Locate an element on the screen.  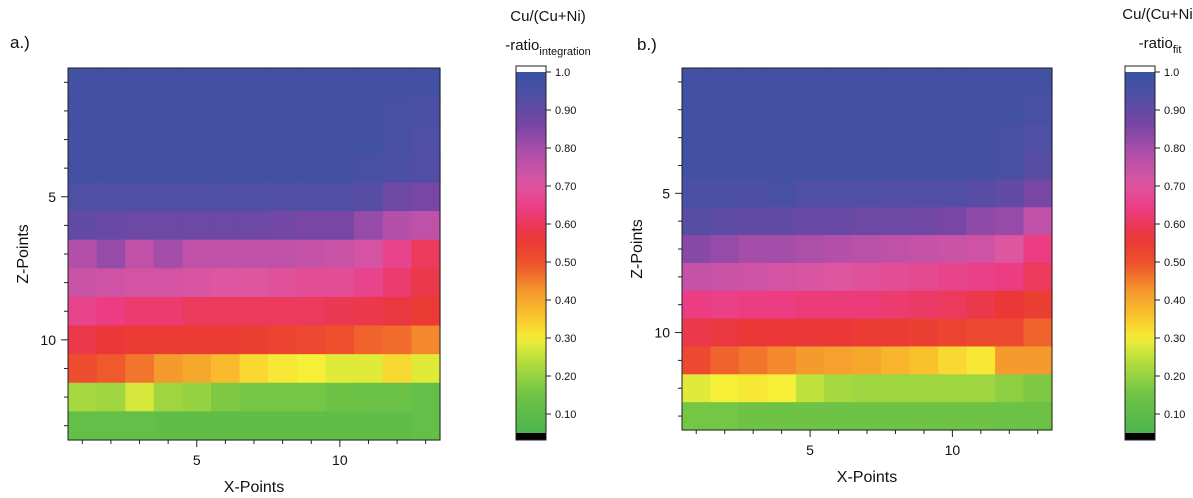
colorbar-over-cap is located at coordinates (531, 69).